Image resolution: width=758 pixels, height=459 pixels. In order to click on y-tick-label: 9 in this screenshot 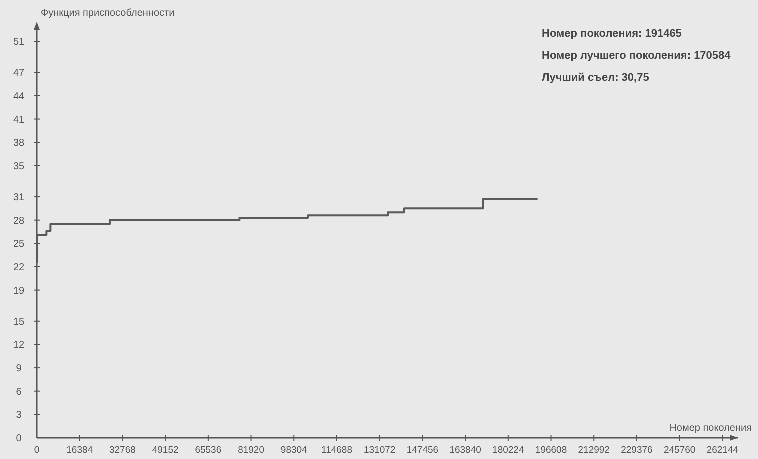, I will do `click(19, 369)`.